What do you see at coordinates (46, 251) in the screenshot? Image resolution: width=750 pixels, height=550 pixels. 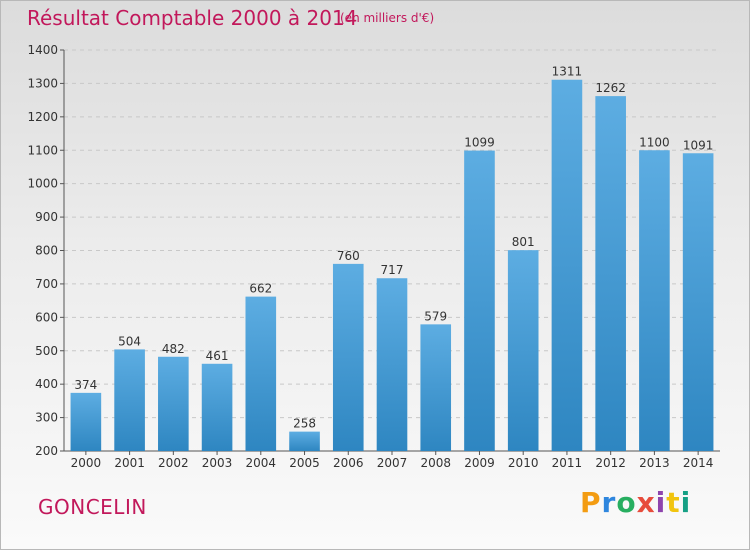 I see `y-tick-label: 800` at bounding box center [46, 251].